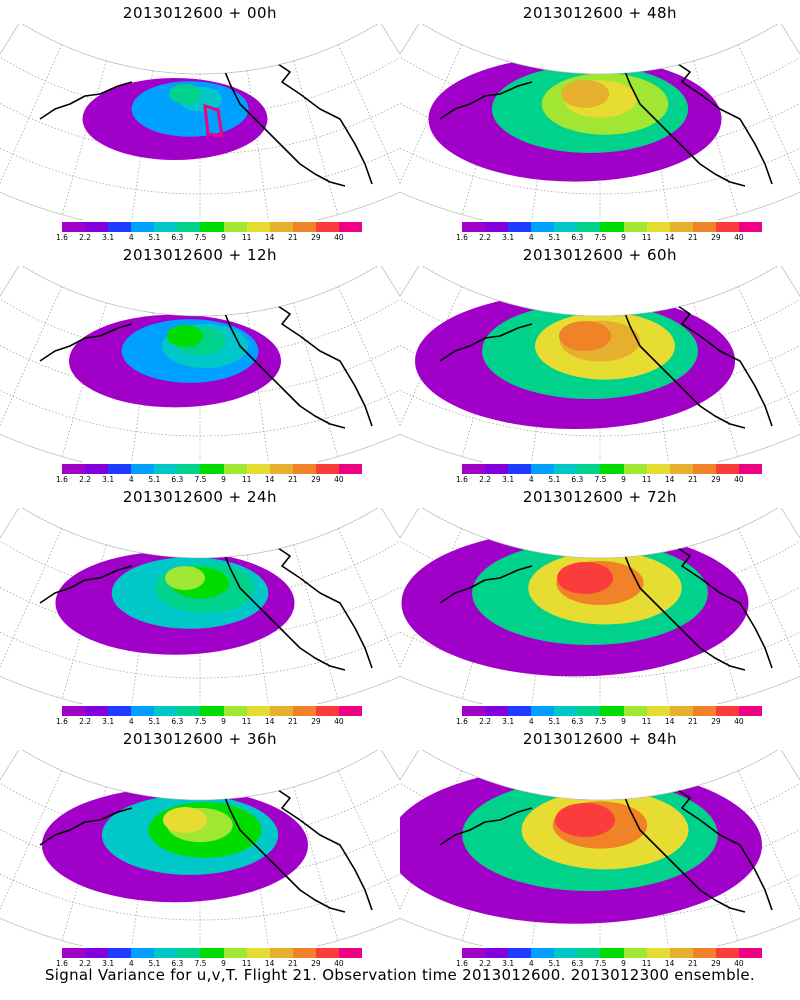 This screenshot has height=1000, width=800. I want to click on panel-title: 2013012600 + 00h, so click(200, 13).